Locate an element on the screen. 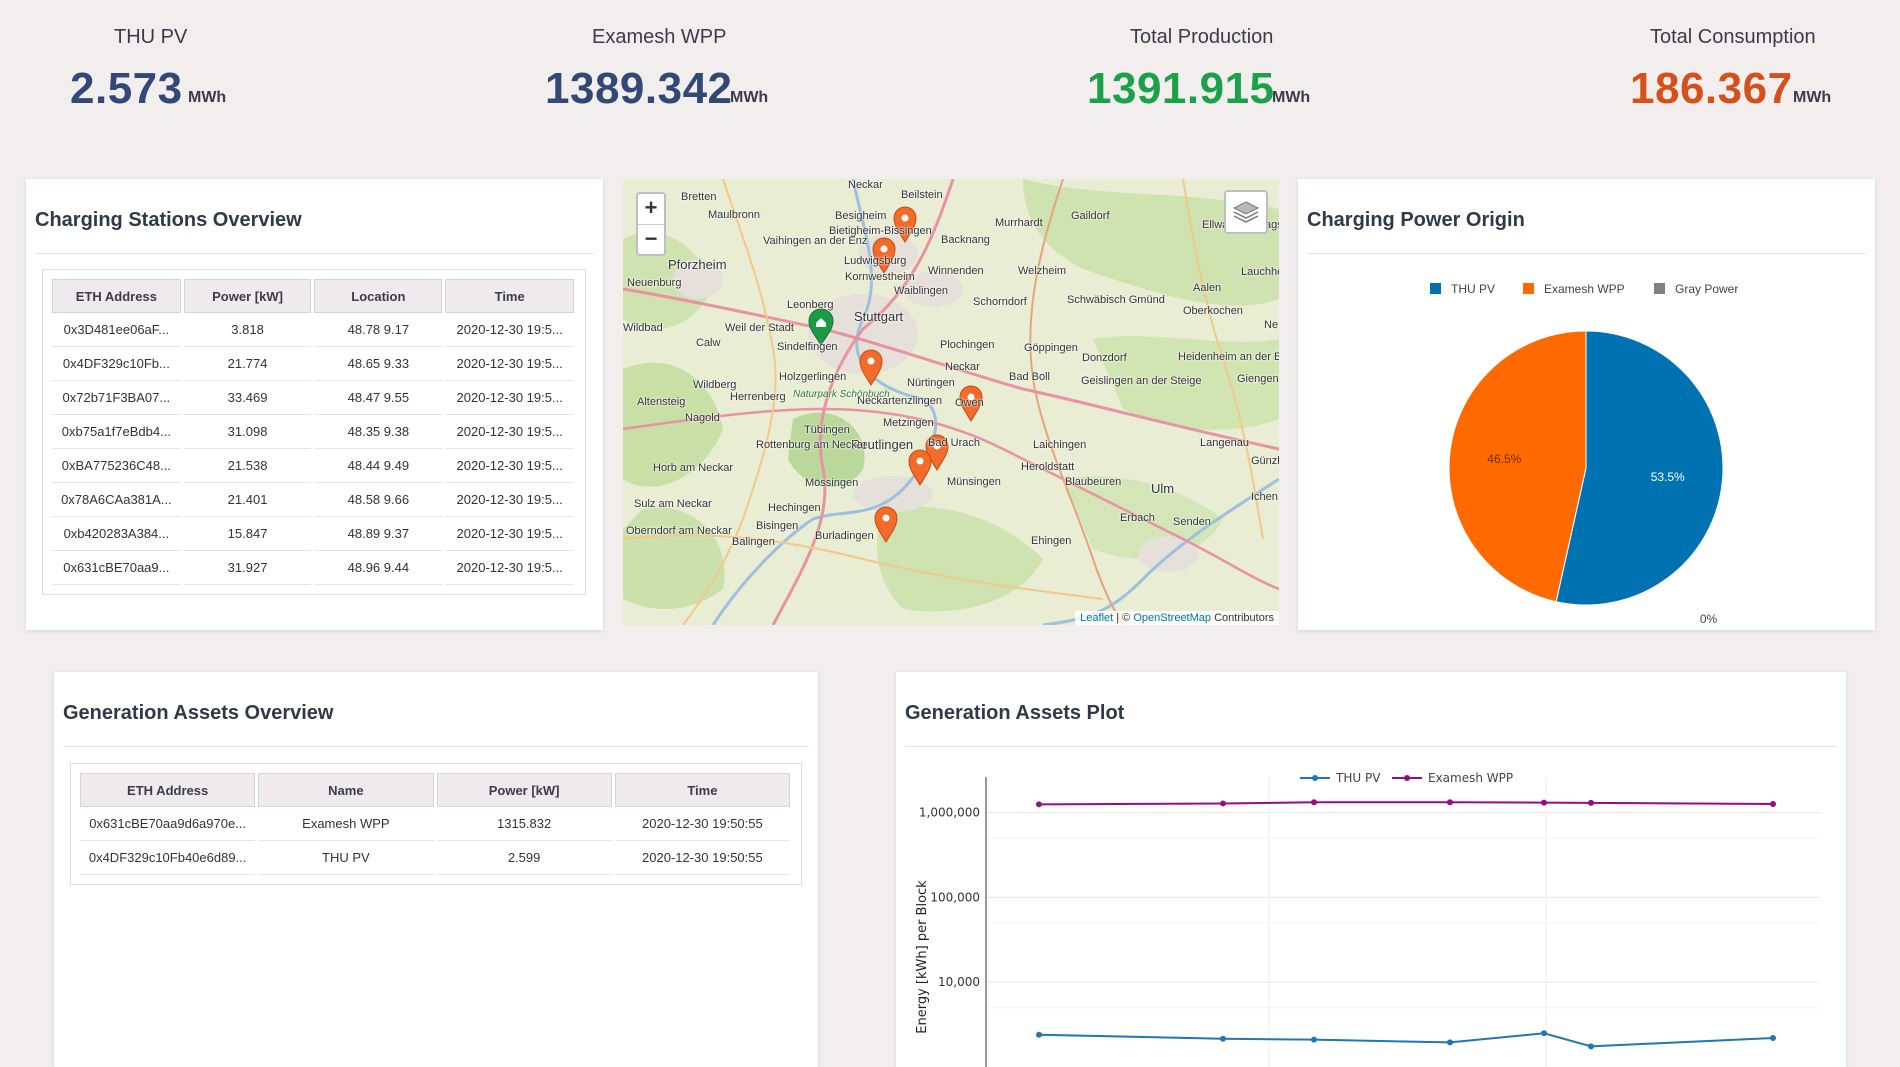 The height and width of the screenshot is (1067, 1900). pie-data-label: 53.5% is located at coordinates (1668, 477).